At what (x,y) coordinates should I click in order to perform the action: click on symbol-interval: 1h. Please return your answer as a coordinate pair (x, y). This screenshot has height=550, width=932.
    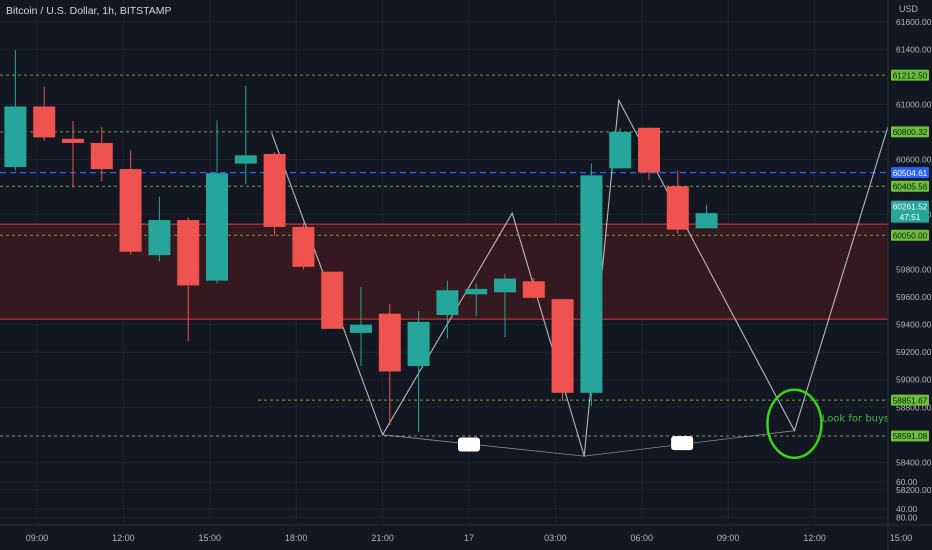
    Looking at the image, I should click on (108, 11).